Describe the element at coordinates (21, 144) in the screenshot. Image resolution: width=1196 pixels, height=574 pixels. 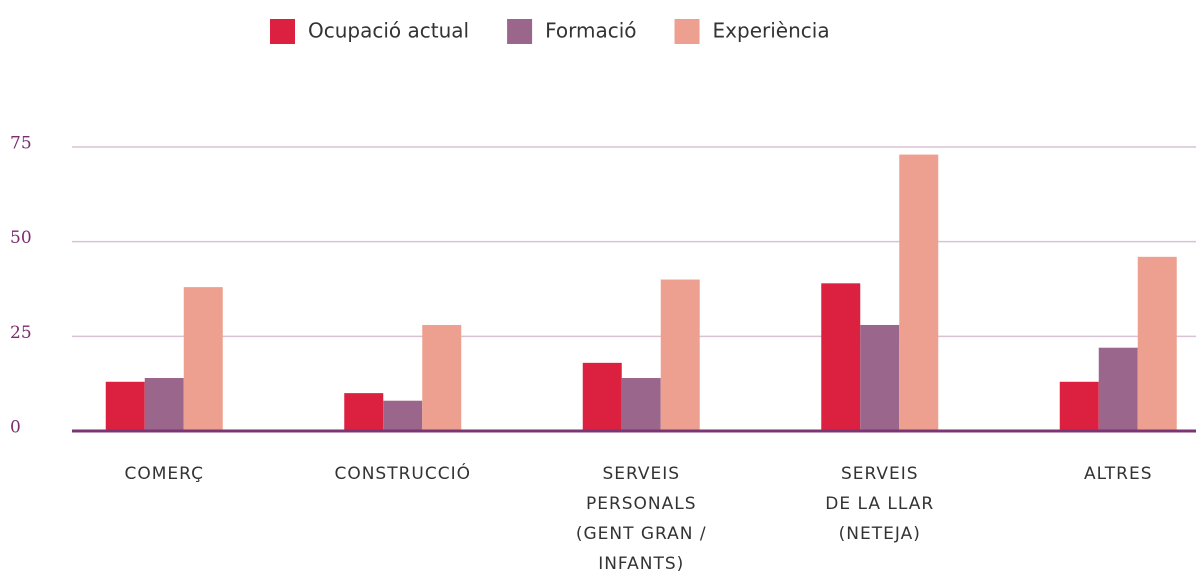
I see `y-tick-label: 75` at that location.